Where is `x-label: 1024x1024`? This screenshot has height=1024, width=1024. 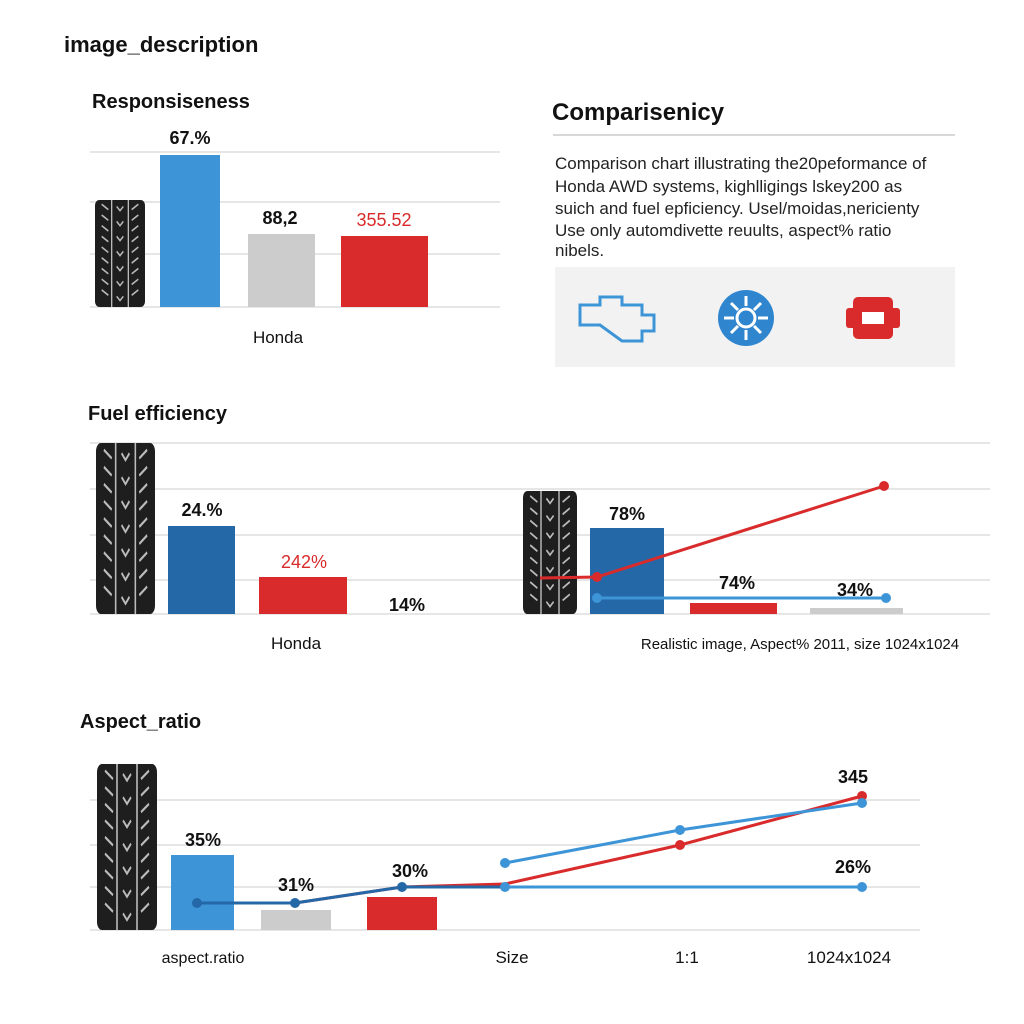 x-label: 1024x1024 is located at coordinates (849, 957).